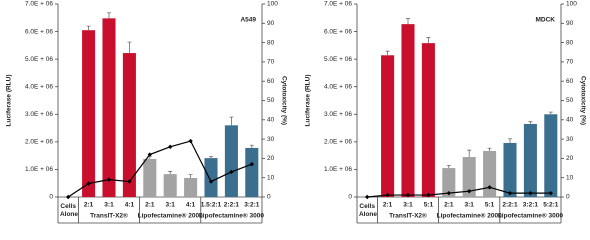 Image resolution: width=590 pixels, height=240 pixels. What do you see at coordinates (211, 205) in the screenshot?
I see `x-tick-label: 1.5:2:1` at bounding box center [211, 205].